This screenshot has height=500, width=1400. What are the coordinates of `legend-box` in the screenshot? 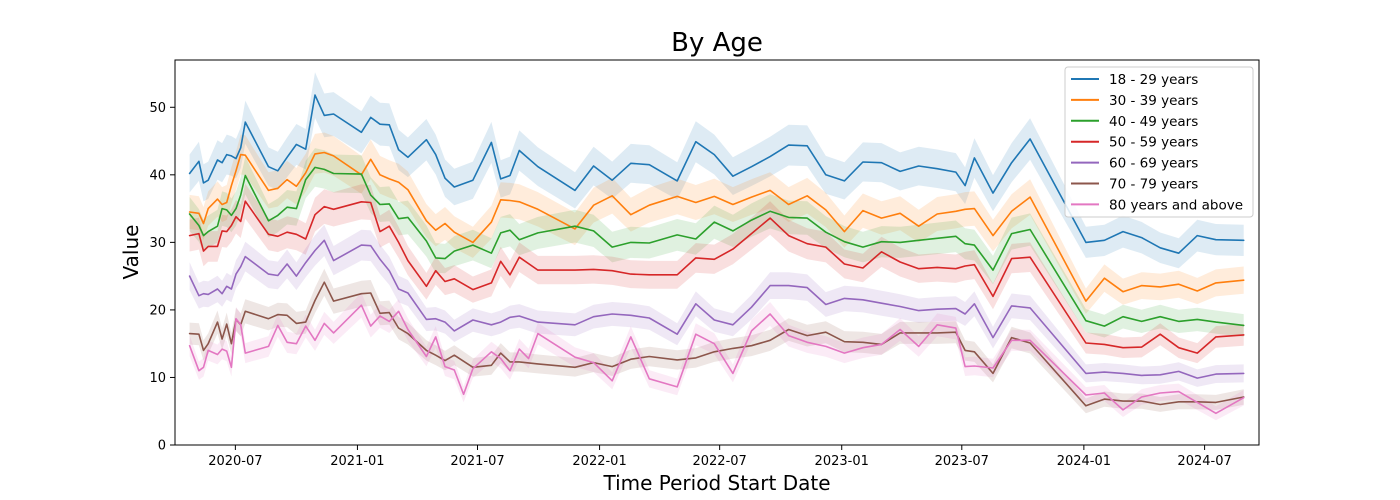 It's located at (1159, 142).